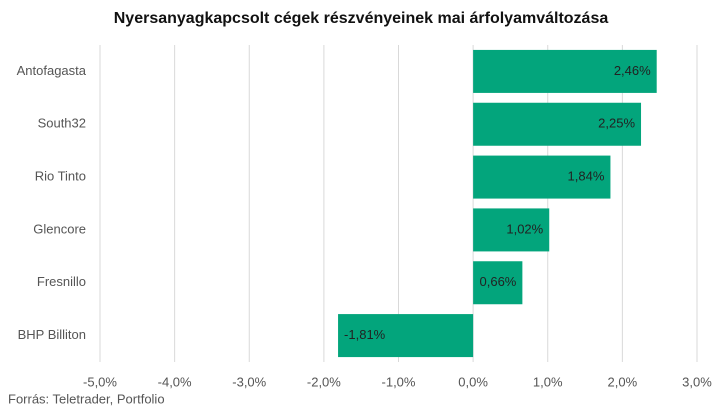 The width and height of the screenshot is (723, 416). What do you see at coordinates (399, 381) in the screenshot?
I see `x-tick-label: -1,0%` at bounding box center [399, 381].